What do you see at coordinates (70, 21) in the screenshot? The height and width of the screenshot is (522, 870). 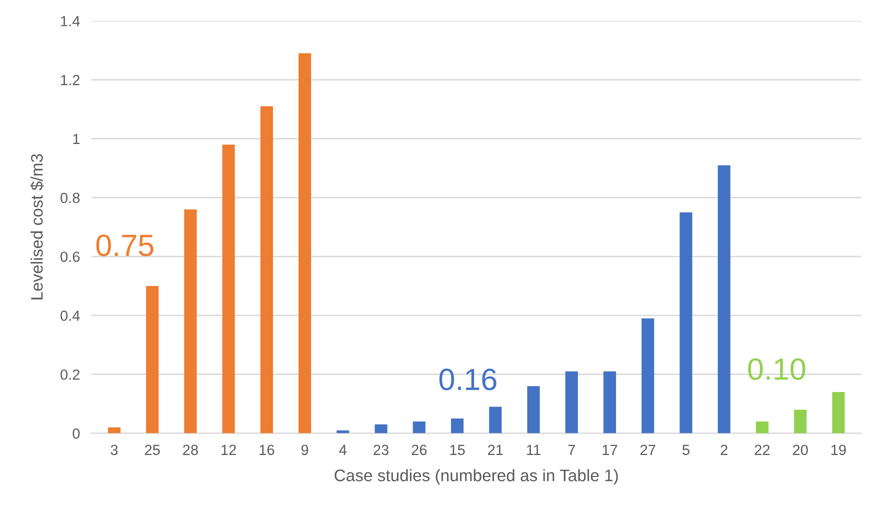 I see `y-tick-label: 1.4` at bounding box center [70, 21].